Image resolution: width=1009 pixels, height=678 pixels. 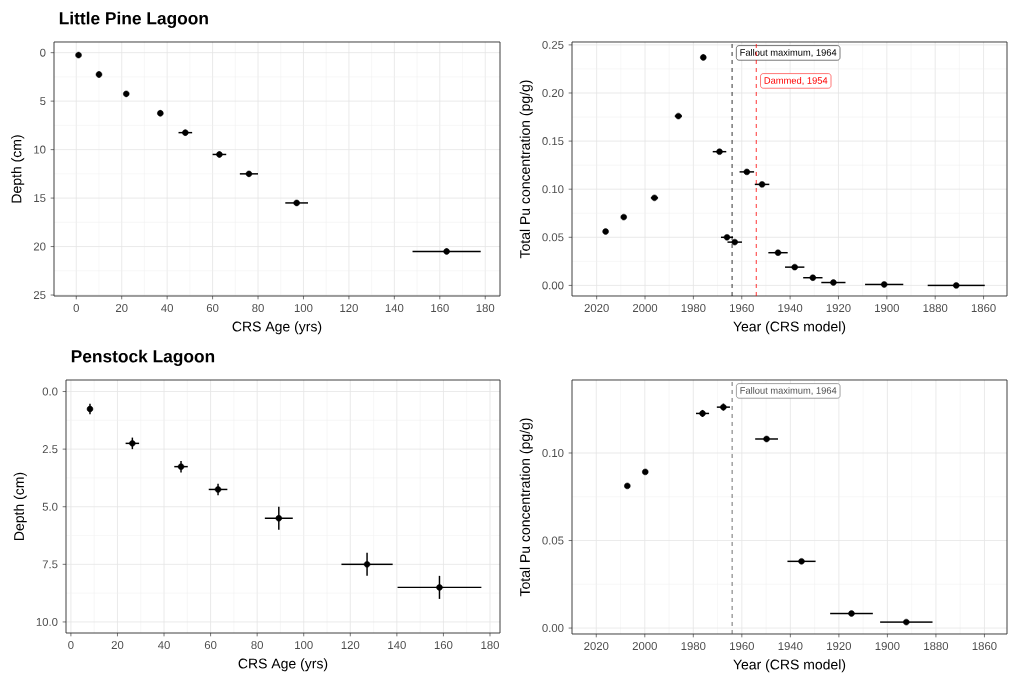 I want to click on y-tick-label: 2.5, so click(x=50, y=449).